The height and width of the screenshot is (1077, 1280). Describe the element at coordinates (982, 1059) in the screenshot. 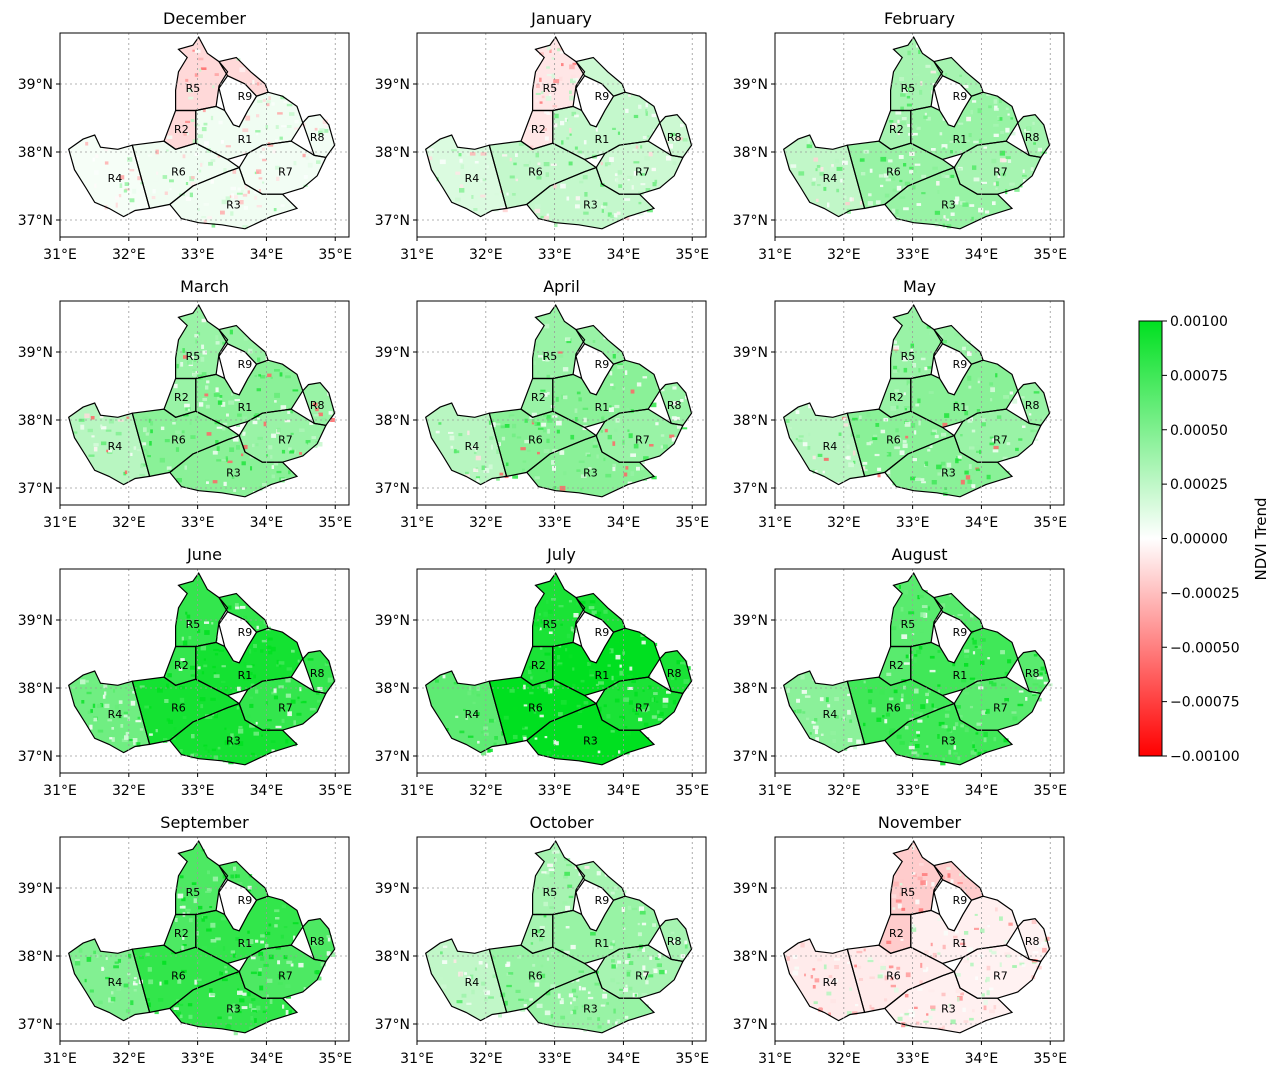

I see `x-tick-label: 34°E` at that location.